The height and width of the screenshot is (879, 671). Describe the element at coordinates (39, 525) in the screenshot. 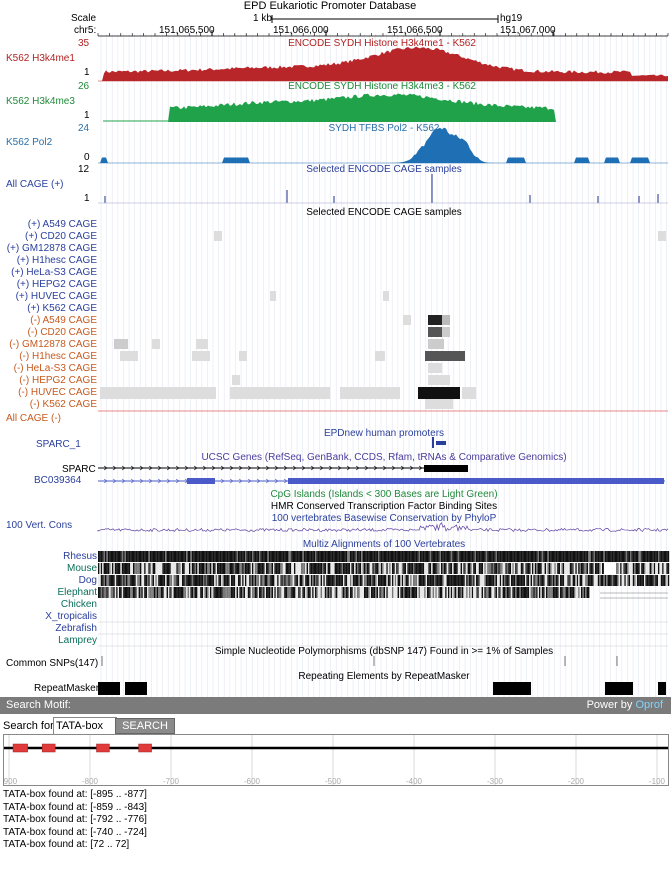

I see `track-label-cons: 100 Vert. Cons` at that location.